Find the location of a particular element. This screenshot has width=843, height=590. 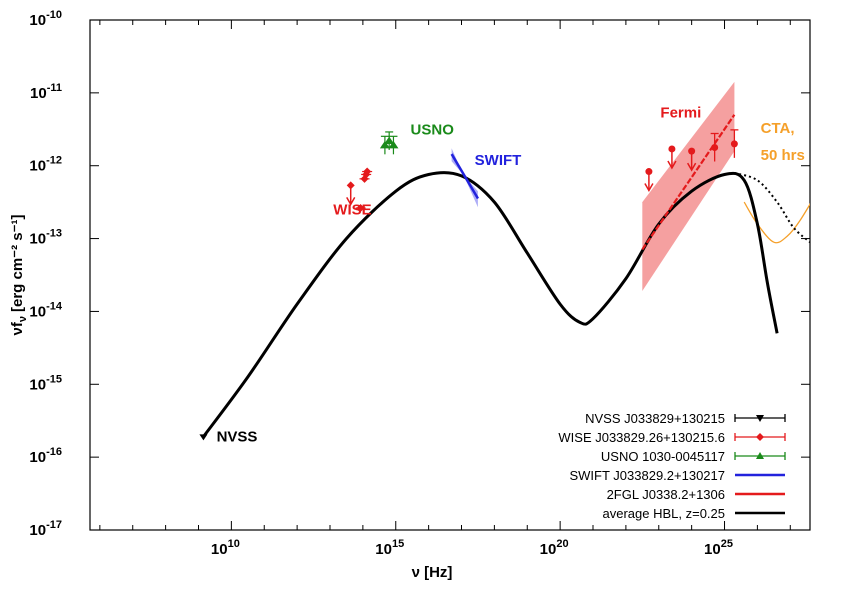

annotation-cta: CTA, is located at coordinates (778, 128).